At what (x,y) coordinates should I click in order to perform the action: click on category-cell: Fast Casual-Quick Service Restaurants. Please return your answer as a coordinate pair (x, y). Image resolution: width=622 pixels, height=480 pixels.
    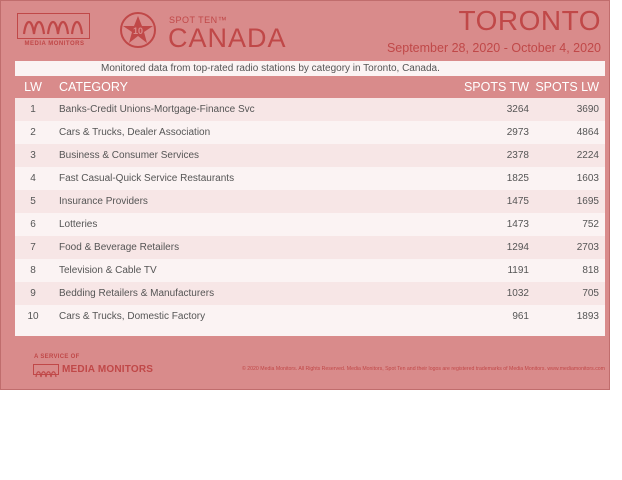
    Looking at the image, I should click on (147, 178).